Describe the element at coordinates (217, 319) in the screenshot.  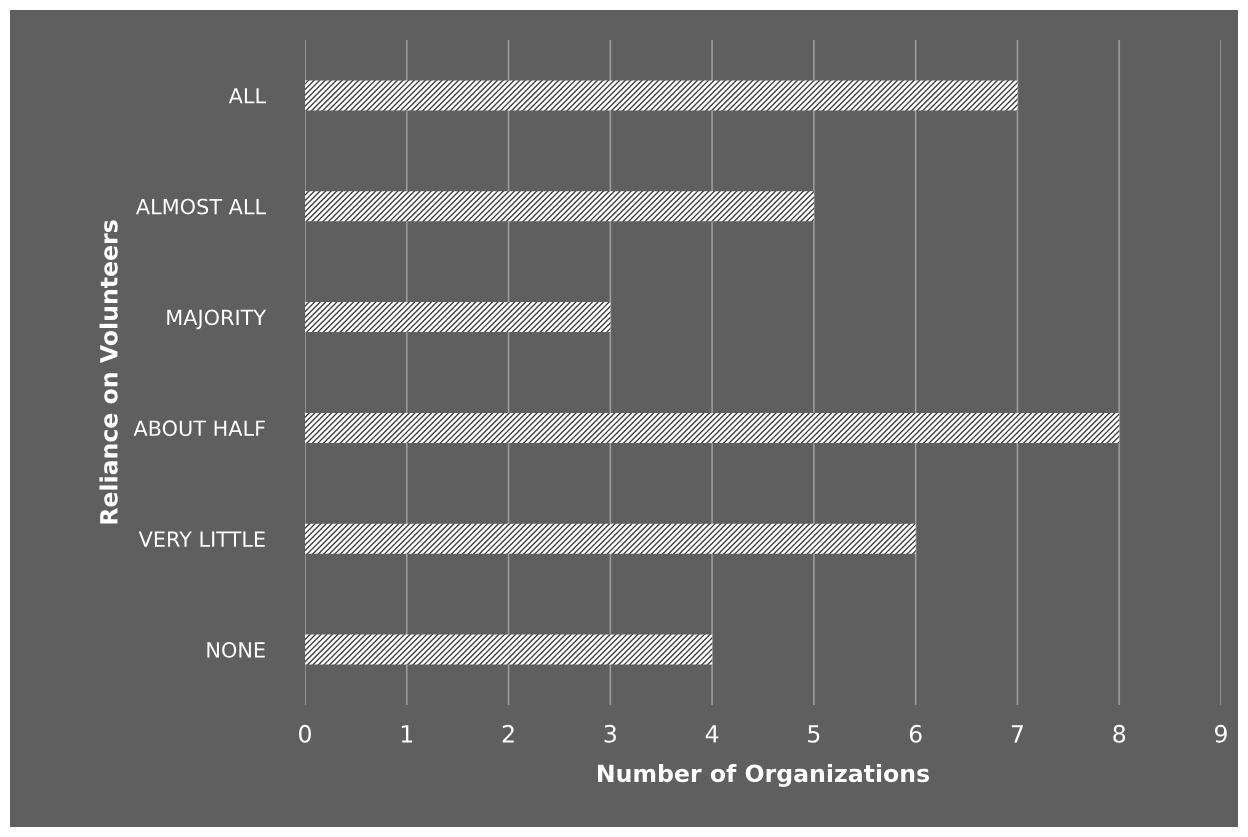
I see `y-tick-label: MAJORITY` at that location.